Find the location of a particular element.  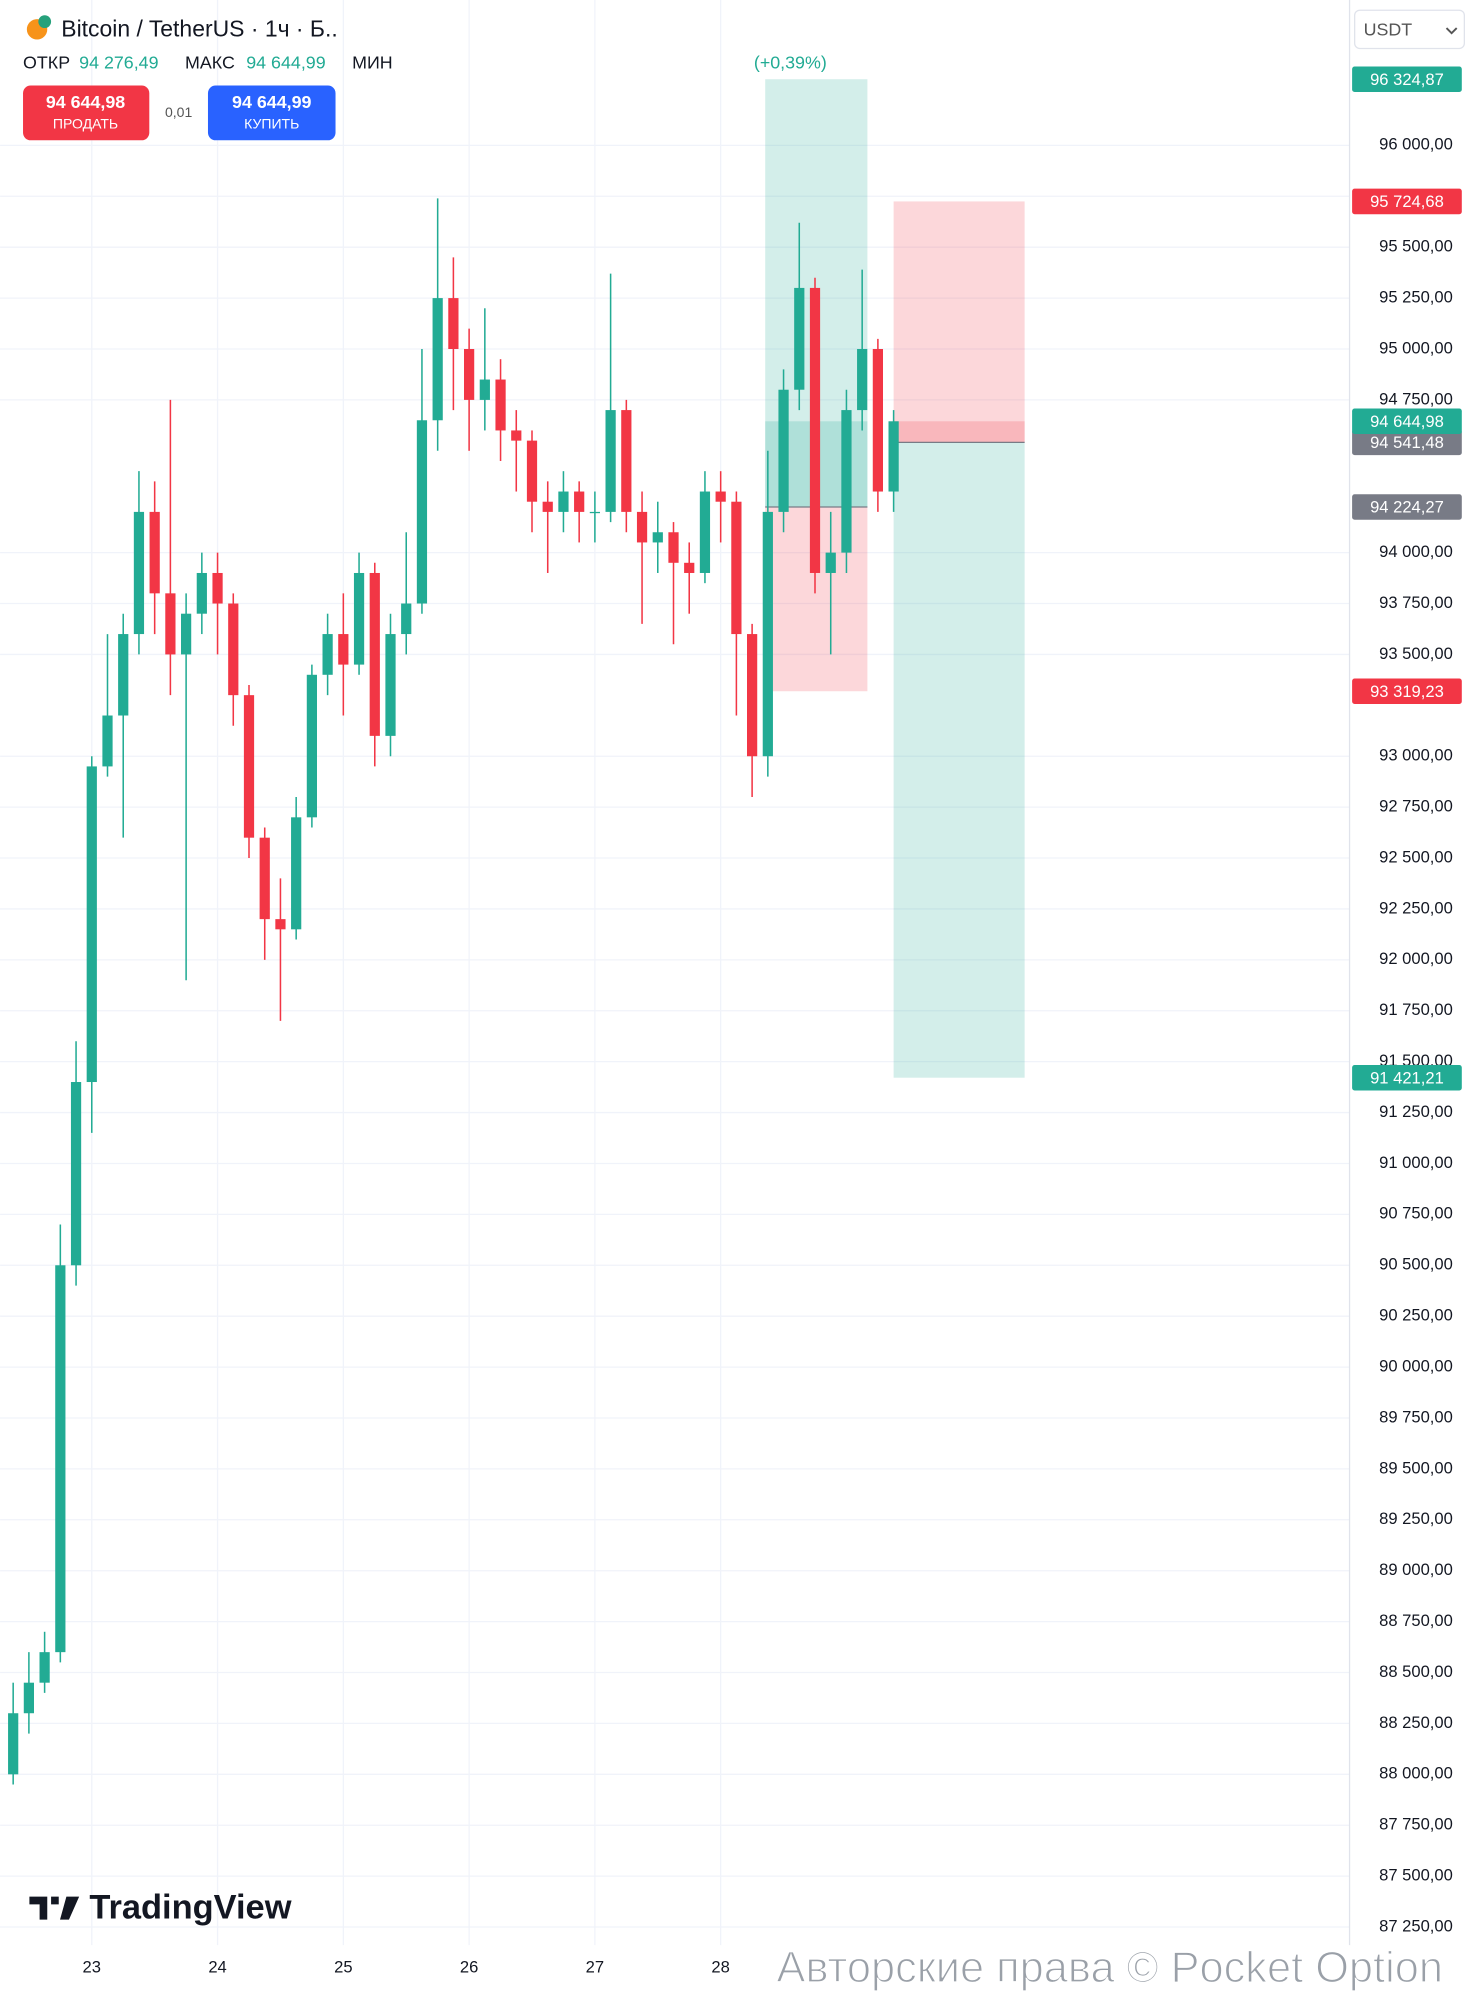

sell-price: 94 644,98 is located at coordinates (85, 102).